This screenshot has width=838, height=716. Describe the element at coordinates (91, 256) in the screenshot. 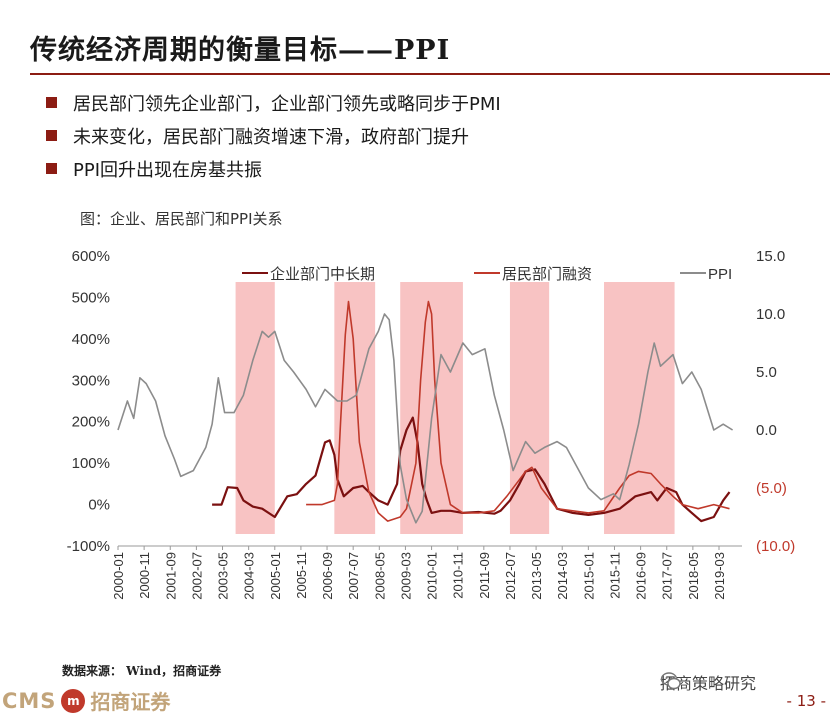

I see `left-tick-label: 600%` at that location.